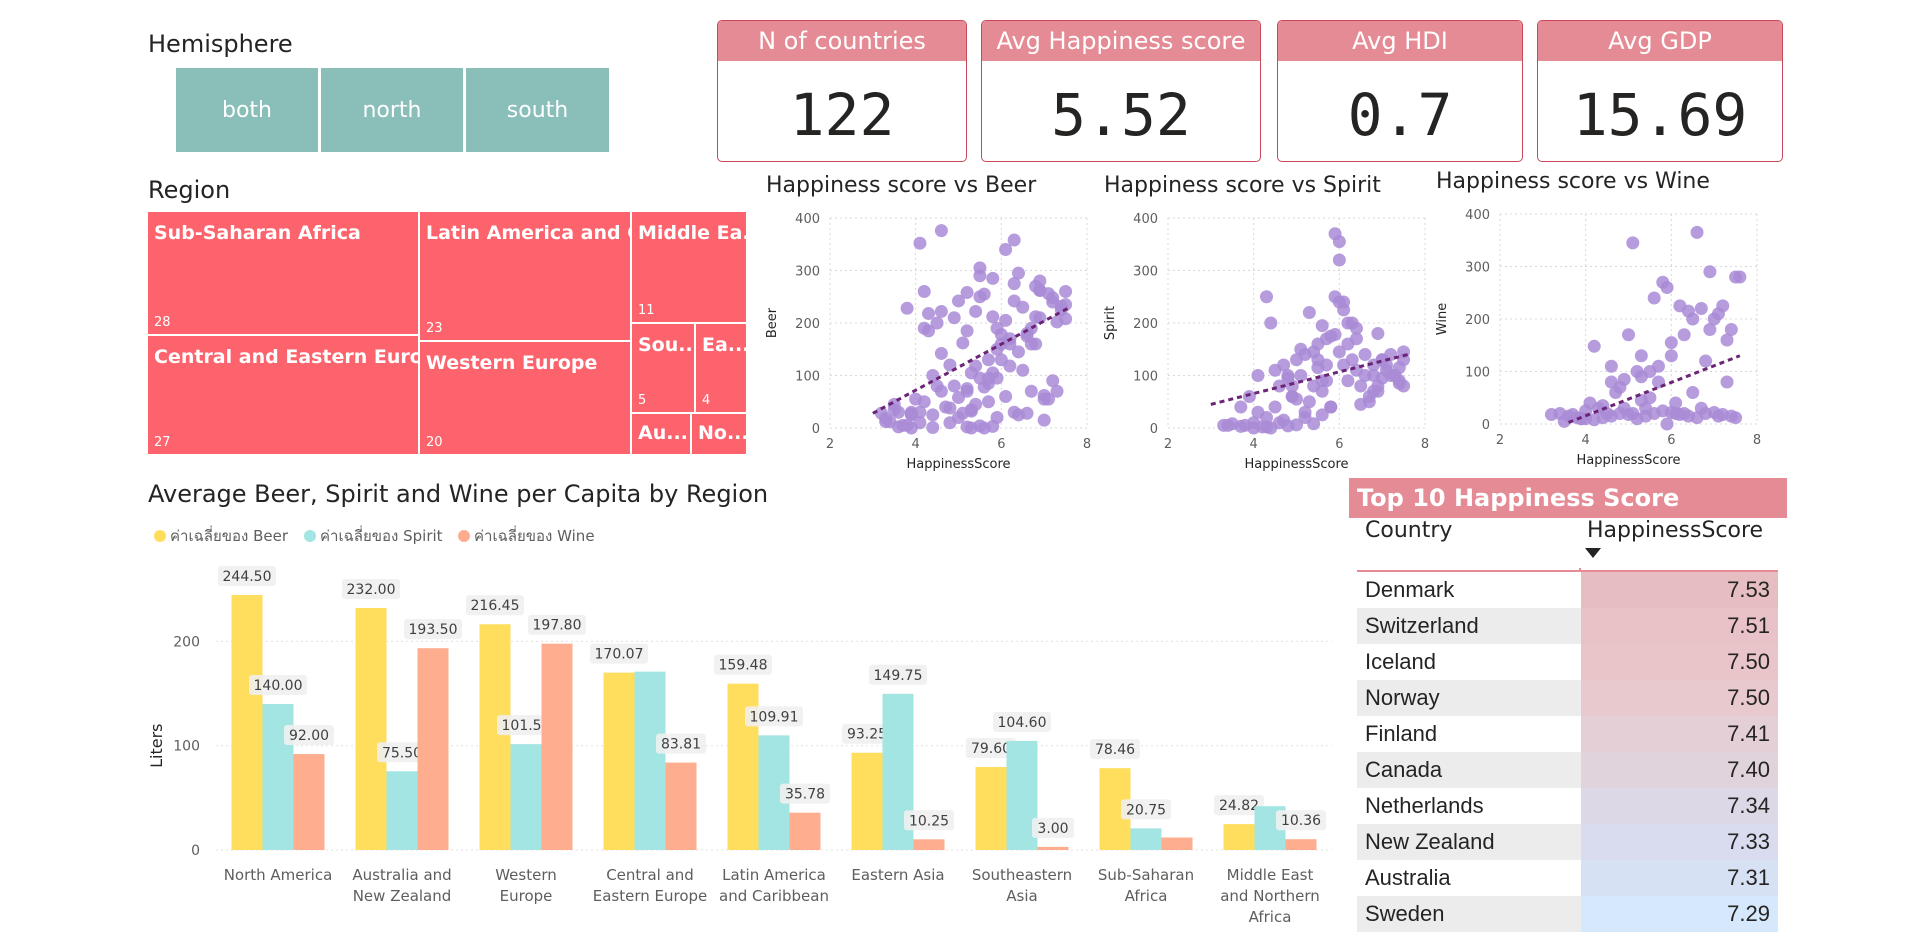 The height and width of the screenshot is (944, 1920). Describe the element at coordinates (1567, 590) in the screenshot. I see `table-row: Denmark 7.53` at that location.